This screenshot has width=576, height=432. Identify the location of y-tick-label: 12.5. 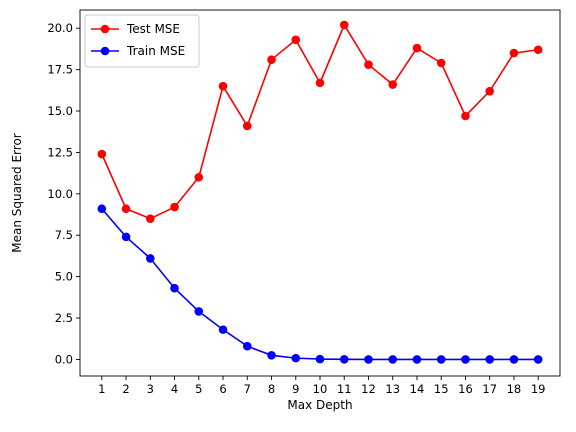
(60, 152).